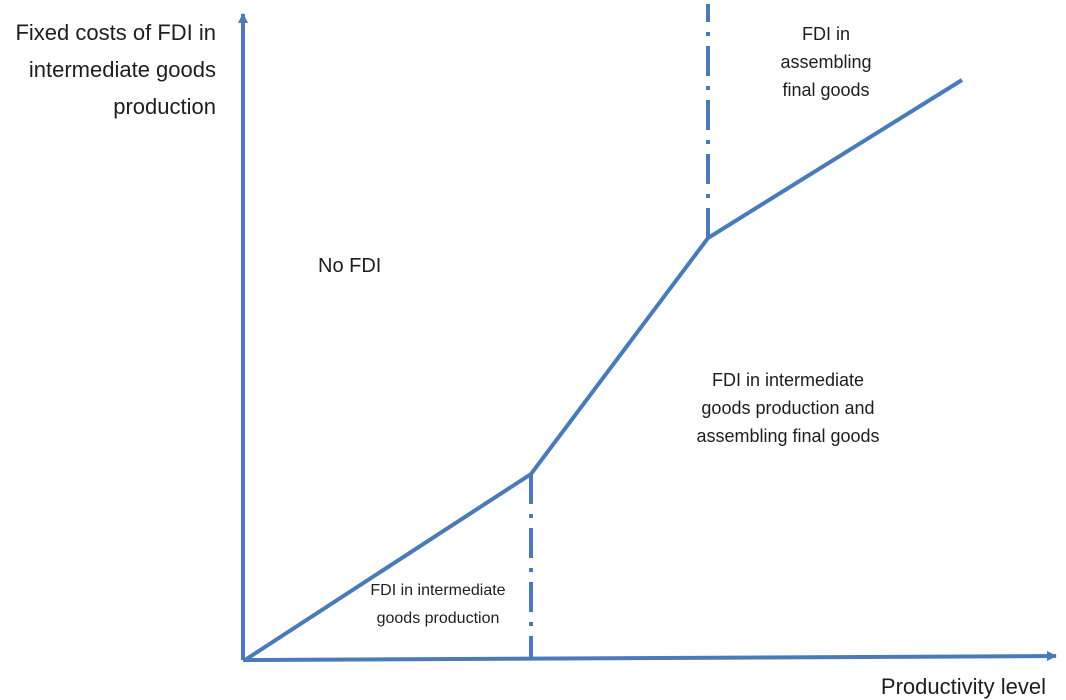 This screenshot has width=1066, height=700. I want to click on region-both-line-2: goods production and, so click(788, 408).